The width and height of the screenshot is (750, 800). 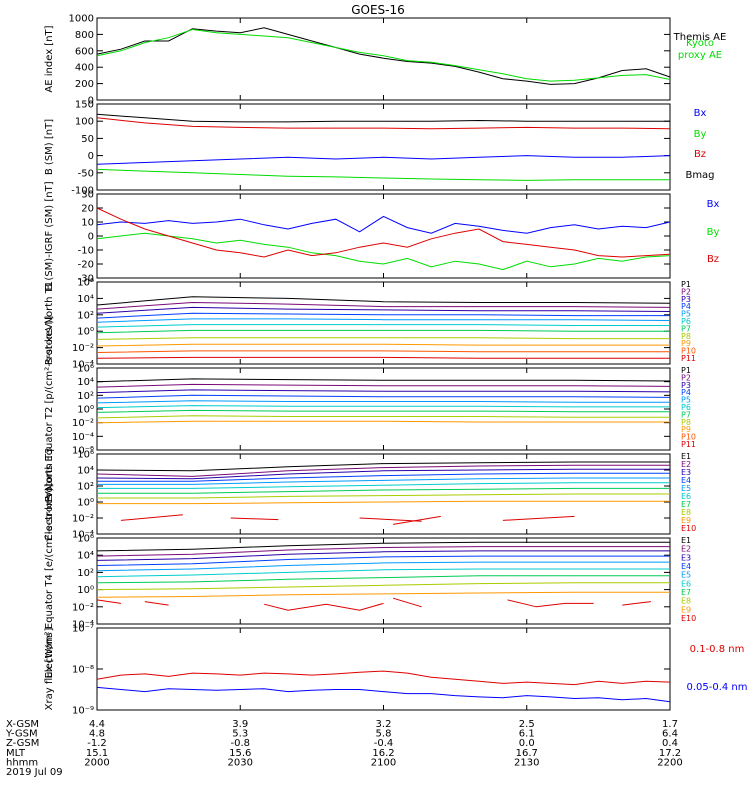 I want to click on ephemeris-value: 2100, so click(x=383, y=762).